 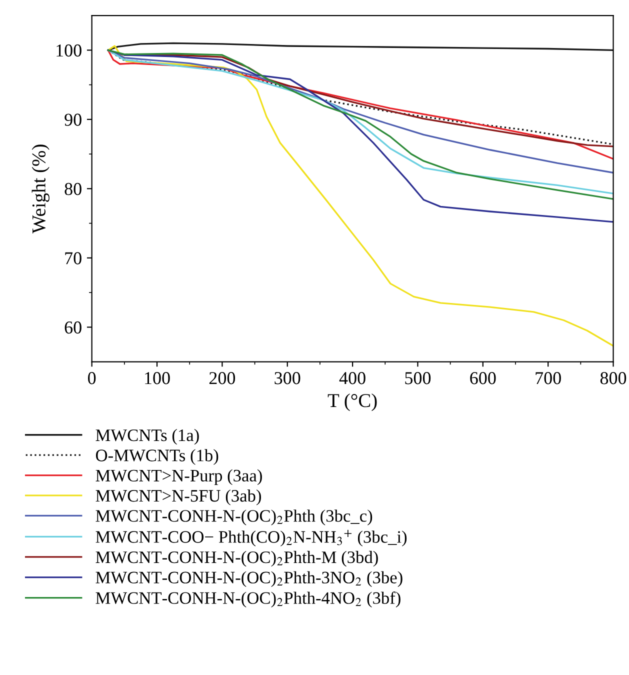 I want to click on legend-label: MWCNT-CONH-N-(OC)$_{2}$Phth-4NO$_{2}$ (3bf), so click(x=248, y=600).